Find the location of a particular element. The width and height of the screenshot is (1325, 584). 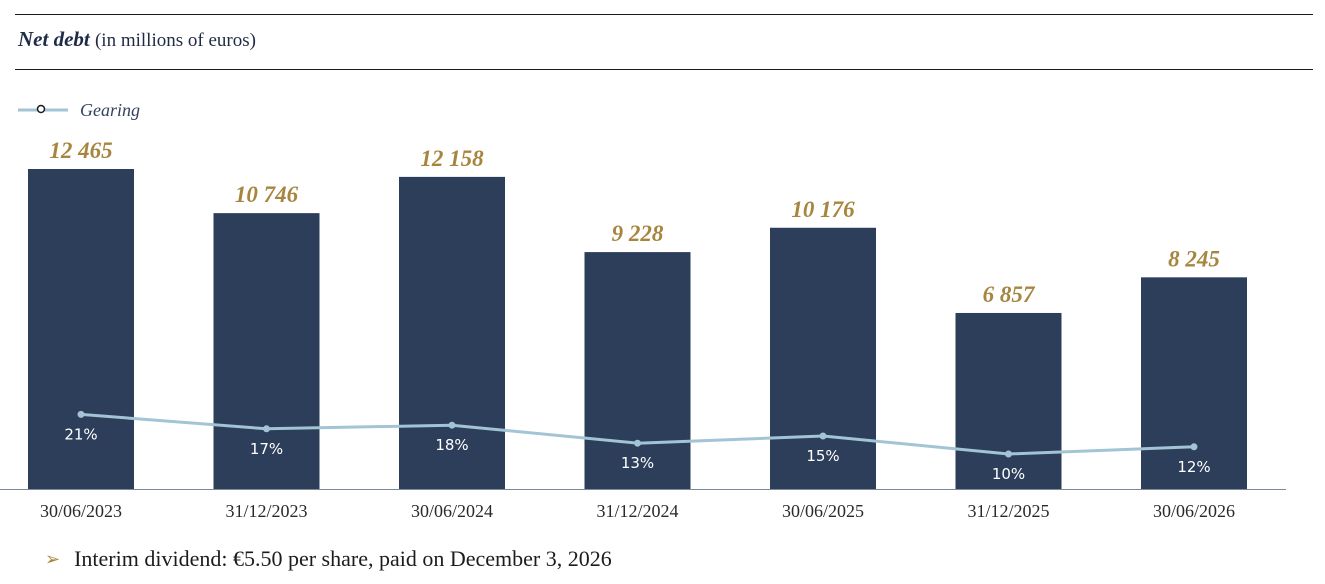

x-tick-label: 30/06/2025 is located at coordinates (823, 511).